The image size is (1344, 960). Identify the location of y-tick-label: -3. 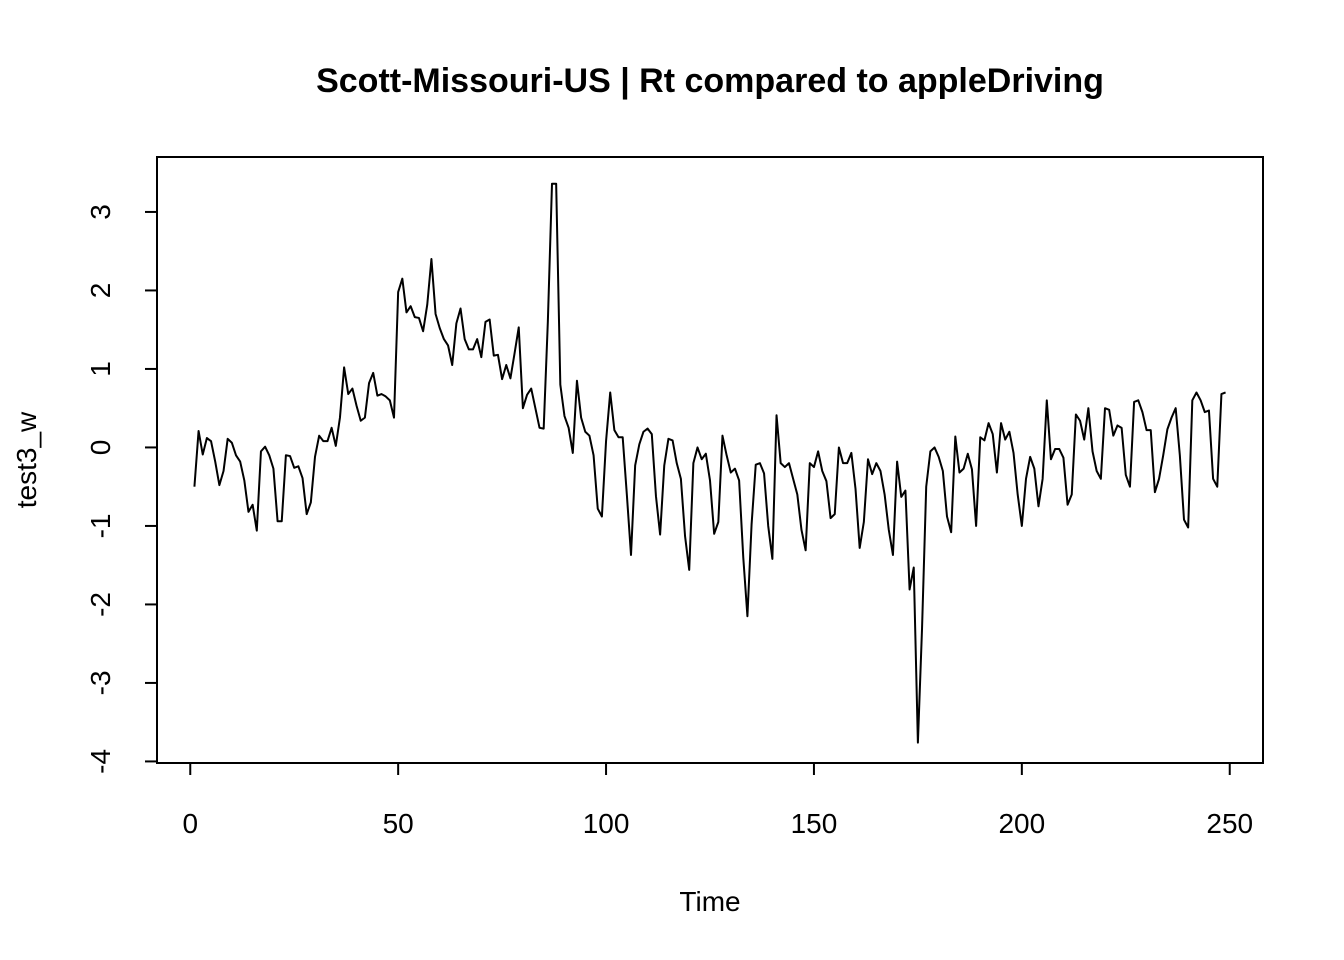
(100, 682).